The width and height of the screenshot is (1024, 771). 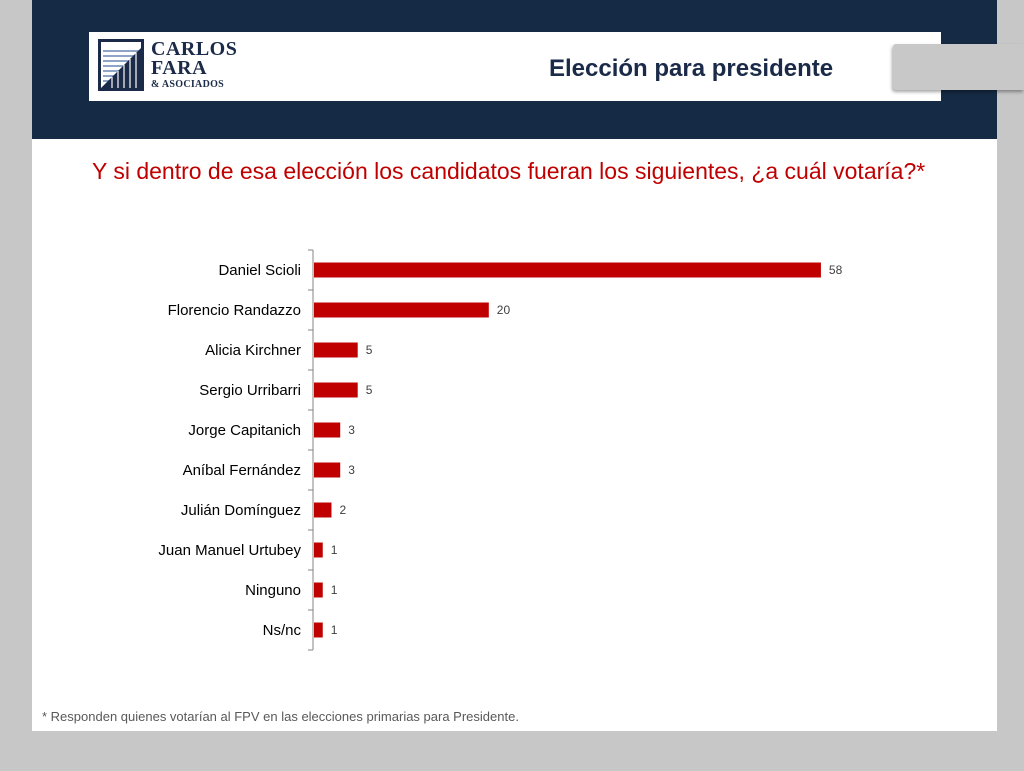 I want to click on category-label: Alicia Kirchner, so click(x=253, y=350).